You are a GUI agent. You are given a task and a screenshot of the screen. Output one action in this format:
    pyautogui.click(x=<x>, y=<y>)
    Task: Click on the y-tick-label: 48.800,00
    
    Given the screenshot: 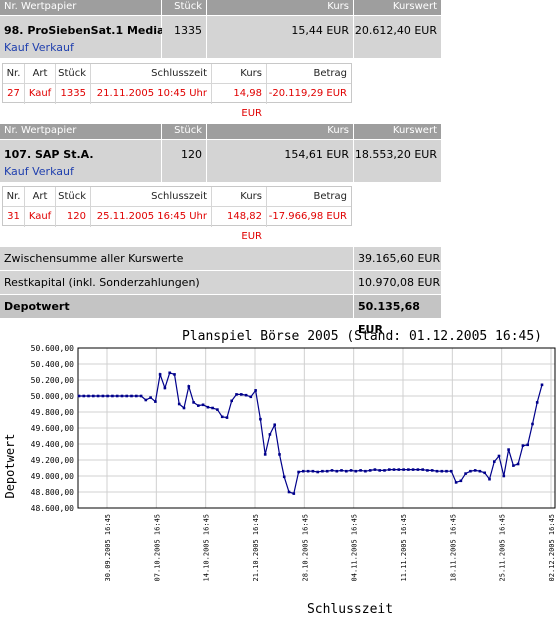 What is the action you would take?
    pyautogui.click(x=53, y=492)
    